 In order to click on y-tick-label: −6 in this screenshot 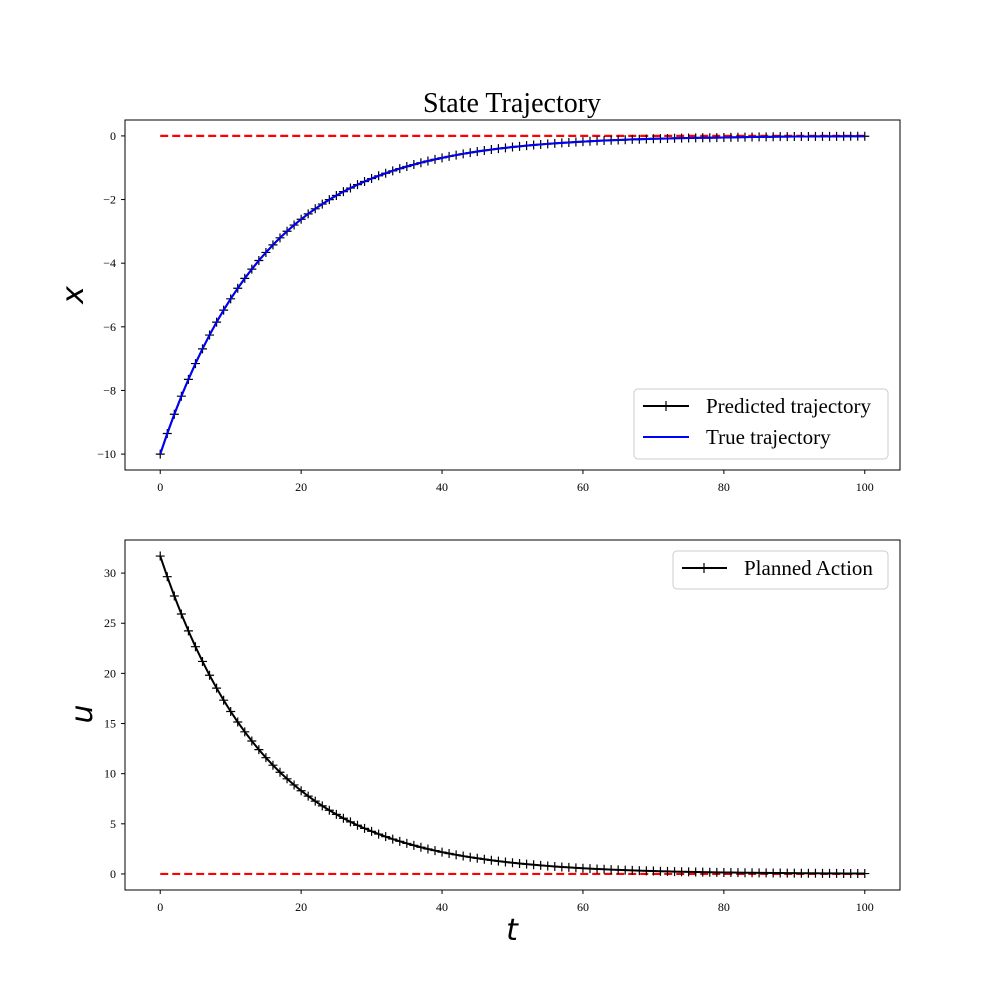, I will do `click(109, 327)`.